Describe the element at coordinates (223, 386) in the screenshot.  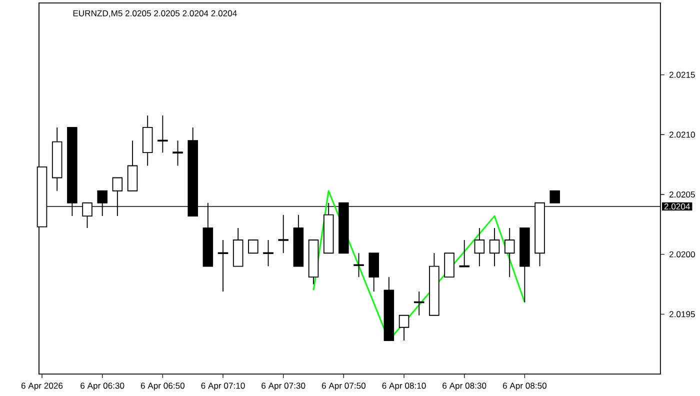
I see `x-tick-label: 6 Apr 07:10` at that location.